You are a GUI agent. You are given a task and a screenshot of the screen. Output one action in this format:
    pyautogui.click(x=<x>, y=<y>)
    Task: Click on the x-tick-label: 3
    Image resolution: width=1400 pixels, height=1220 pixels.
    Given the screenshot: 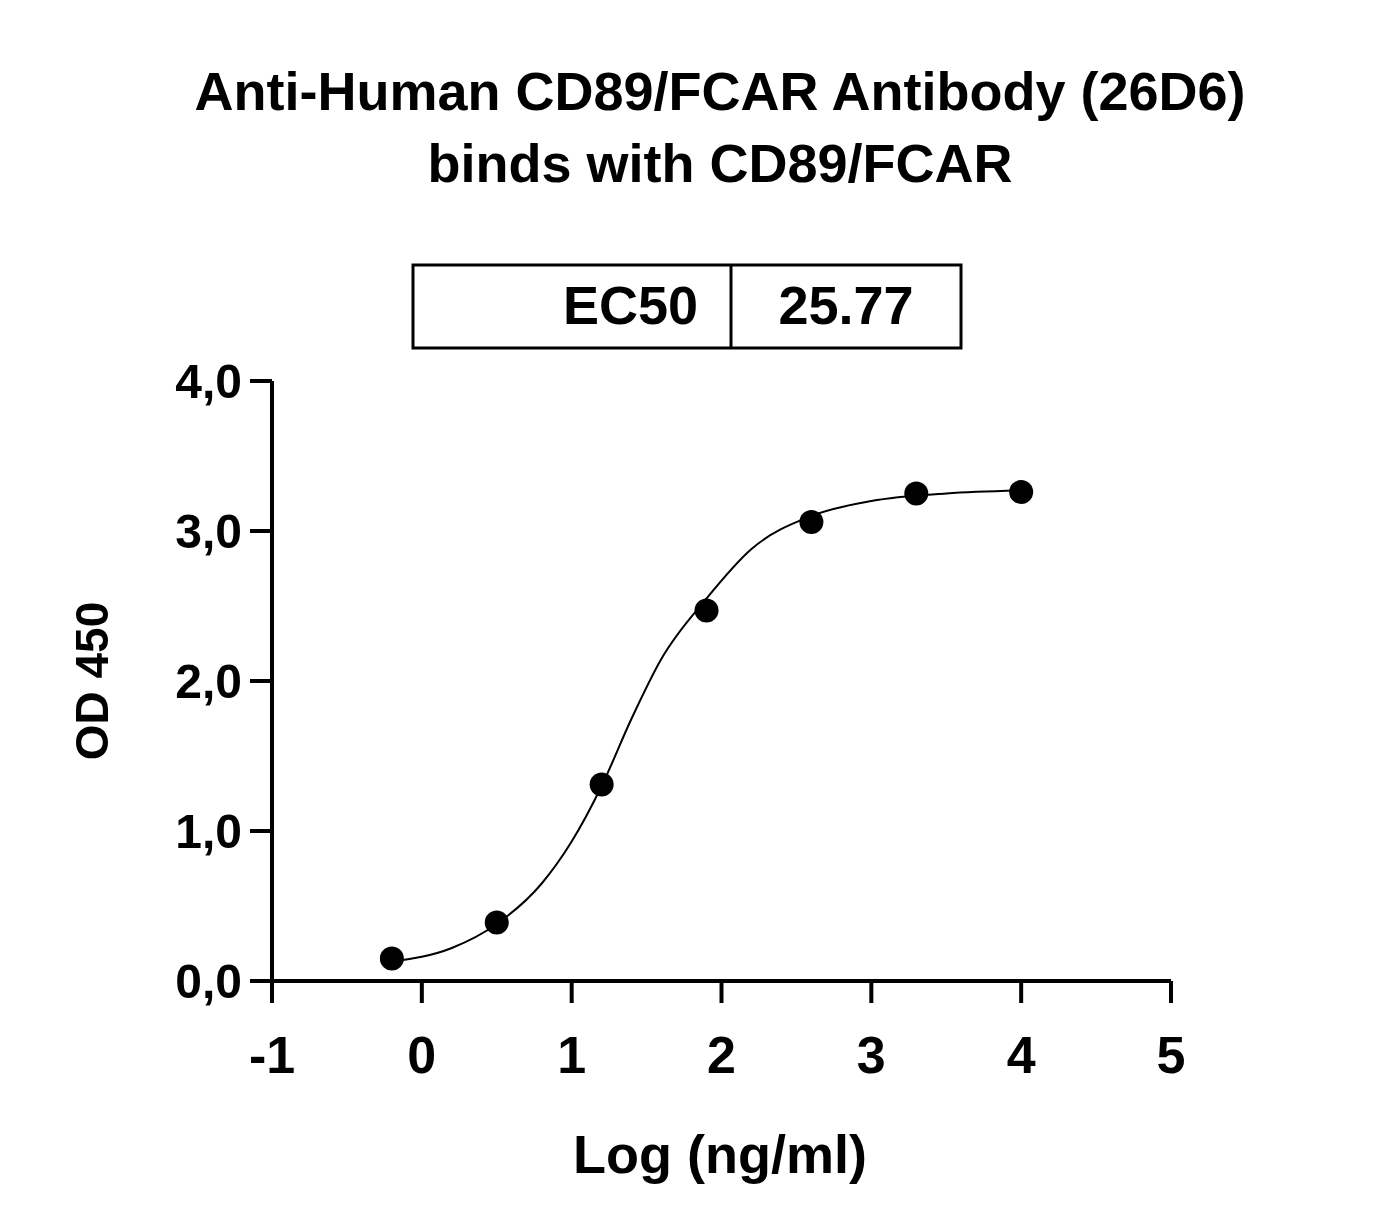 What is the action you would take?
    pyautogui.click(x=871, y=1055)
    